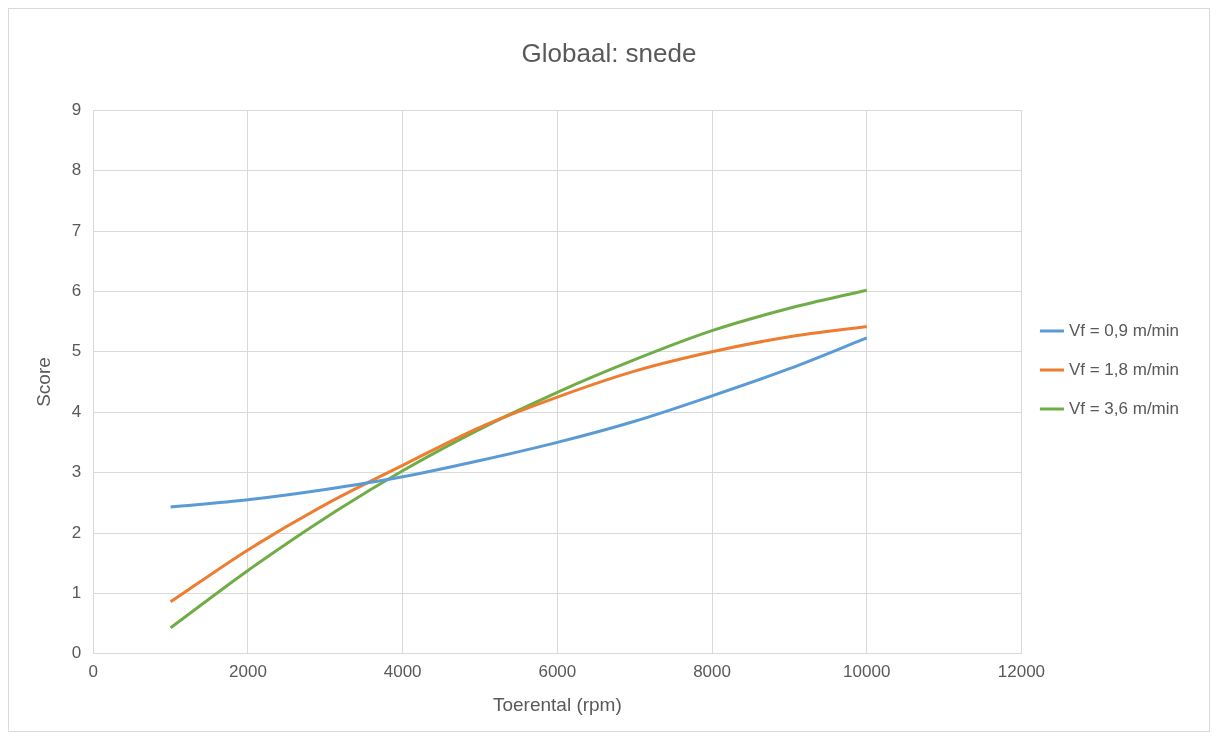  What do you see at coordinates (76, 109) in the screenshot?
I see `y-tick-label: 9` at bounding box center [76, 109].